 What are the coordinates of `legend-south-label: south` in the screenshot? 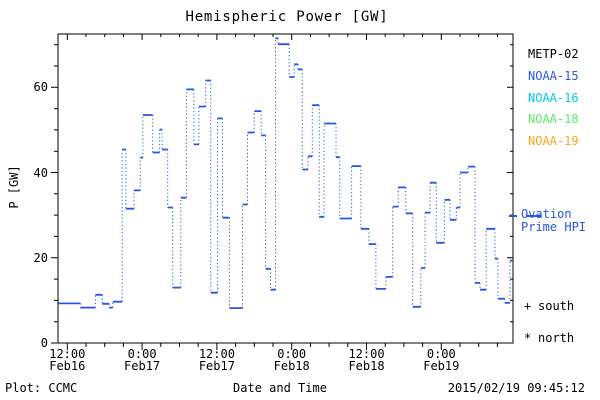 It's located at (556, 306).